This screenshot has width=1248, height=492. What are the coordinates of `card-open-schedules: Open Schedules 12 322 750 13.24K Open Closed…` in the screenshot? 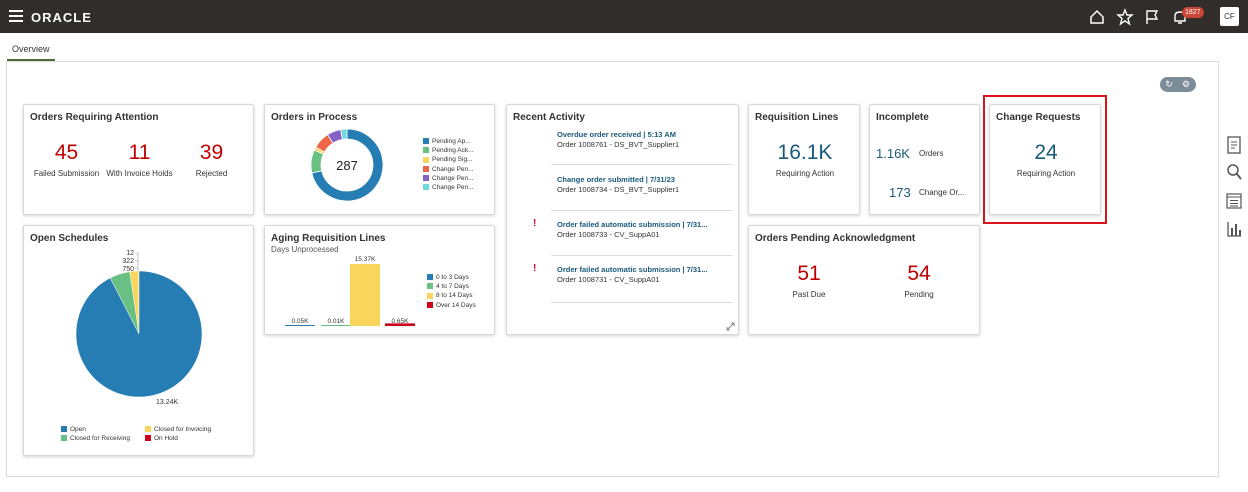 It's located at (138, 340).